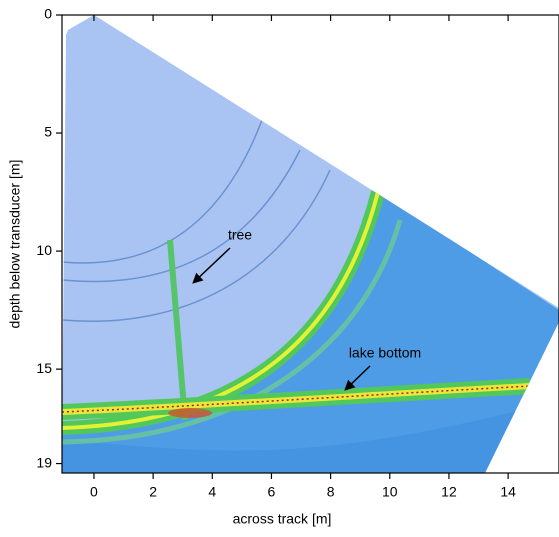  I want to click on annotation: lake bottom, so click(385, 353).